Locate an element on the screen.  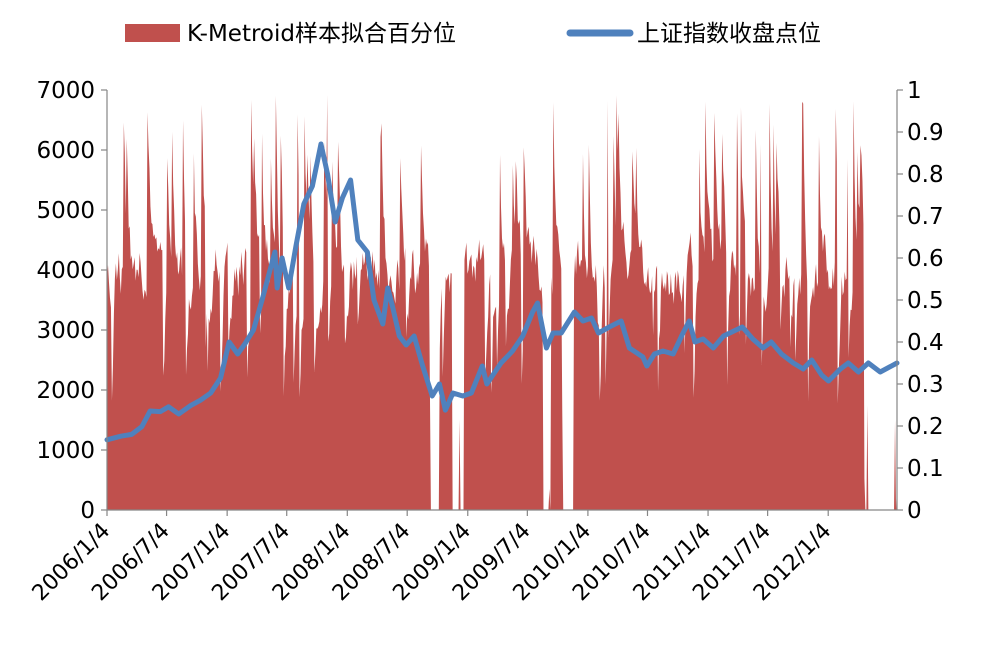
right-axis-tick-label: 0.9 is located at coordinates (925, 133).